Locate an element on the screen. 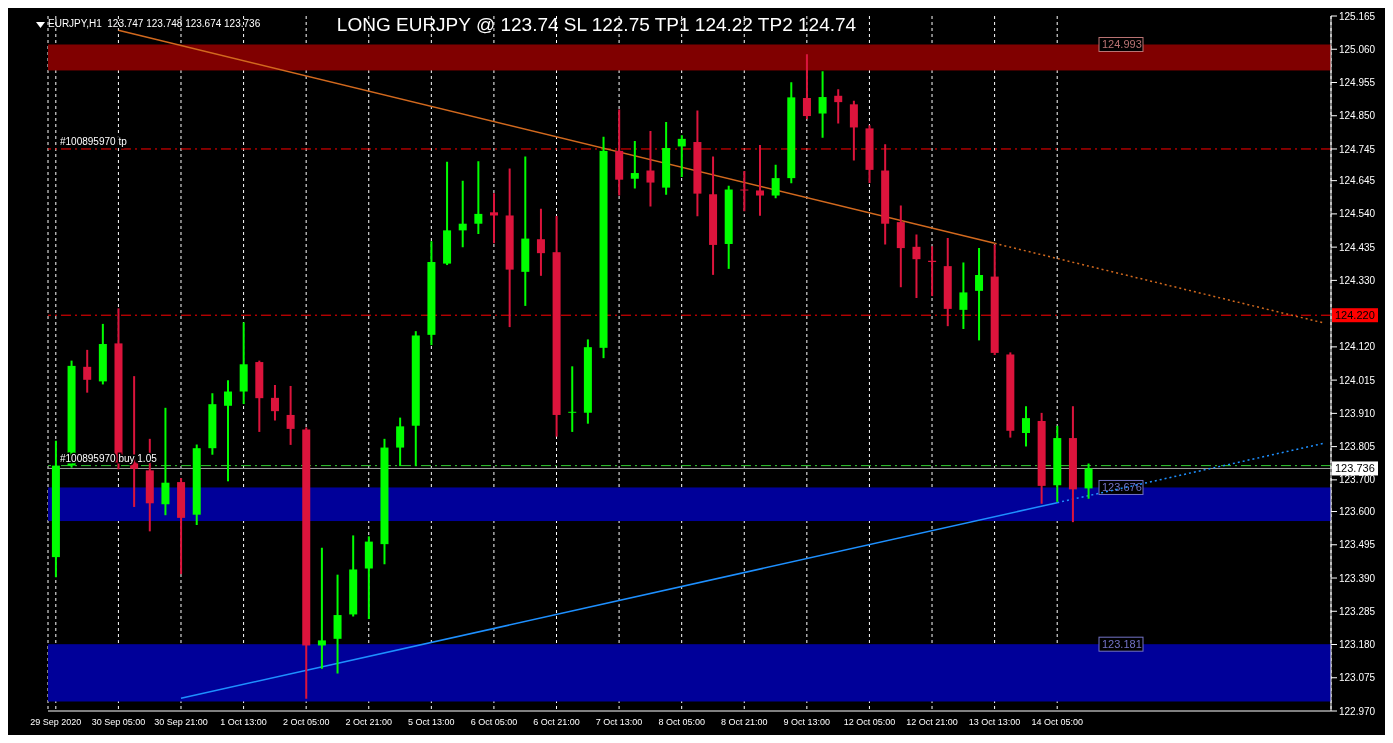 Image resolution: width=1393 pixels, height=743 pixels. y-tick-label: 123.910 is located at coordinates (1357, 413).